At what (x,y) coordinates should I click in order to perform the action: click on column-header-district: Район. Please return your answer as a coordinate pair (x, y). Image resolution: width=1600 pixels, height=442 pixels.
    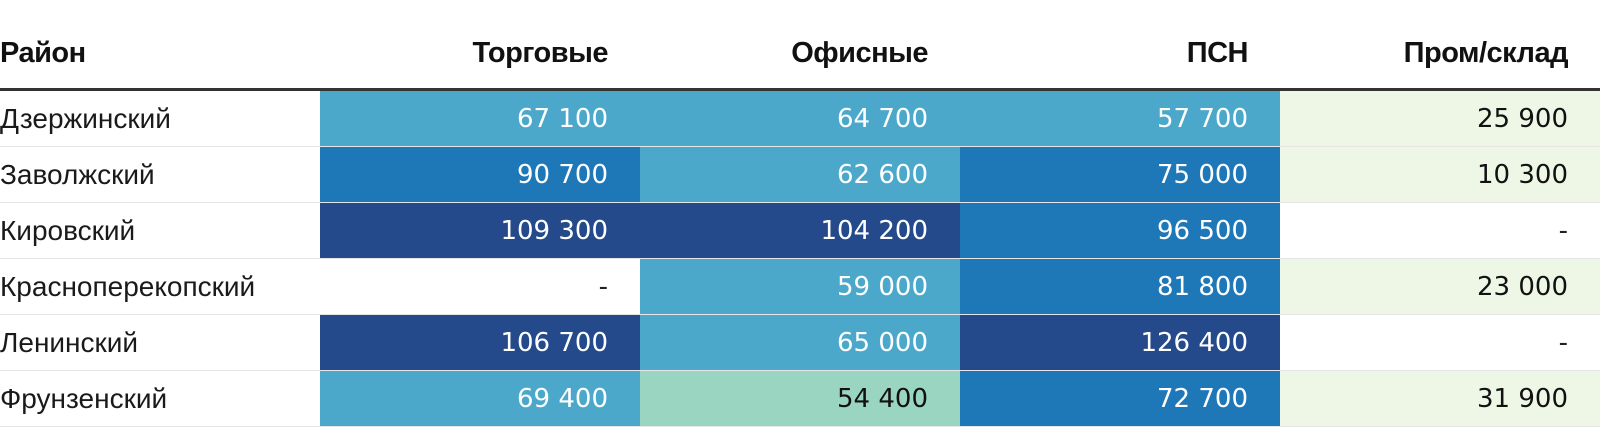
    Looking at the image, I should click on (160, 55).